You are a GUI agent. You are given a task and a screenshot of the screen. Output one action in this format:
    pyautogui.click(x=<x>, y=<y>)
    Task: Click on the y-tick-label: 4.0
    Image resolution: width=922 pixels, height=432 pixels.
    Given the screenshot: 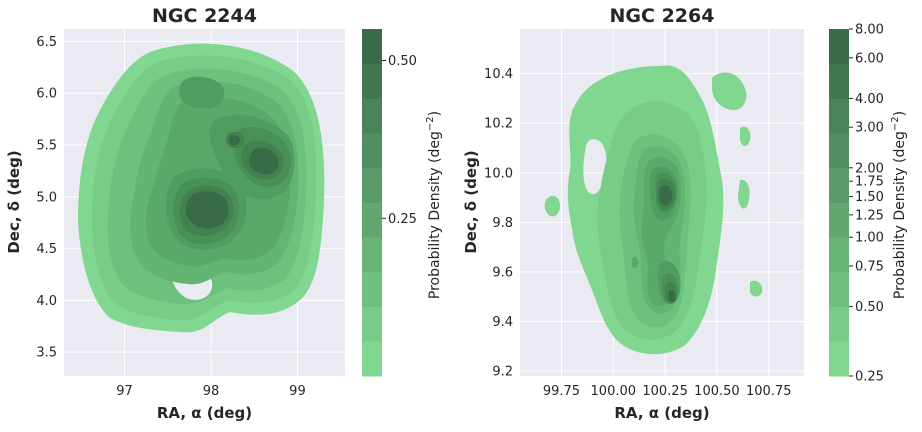 What is the action you would take?
    pyautogui.click(x=46, y=301)
    